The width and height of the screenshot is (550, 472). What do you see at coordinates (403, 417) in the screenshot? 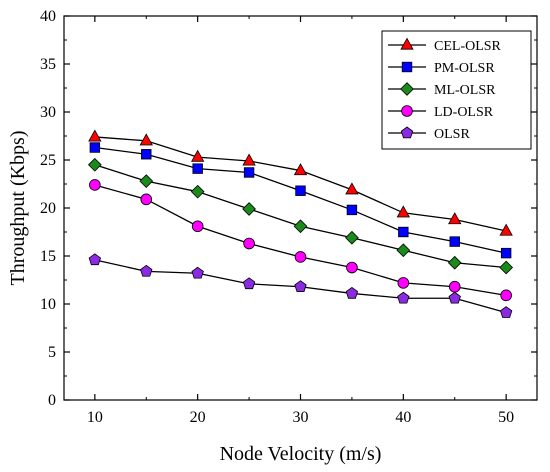
I see `x-tick-label: 40` at bounding box center [403, 417].